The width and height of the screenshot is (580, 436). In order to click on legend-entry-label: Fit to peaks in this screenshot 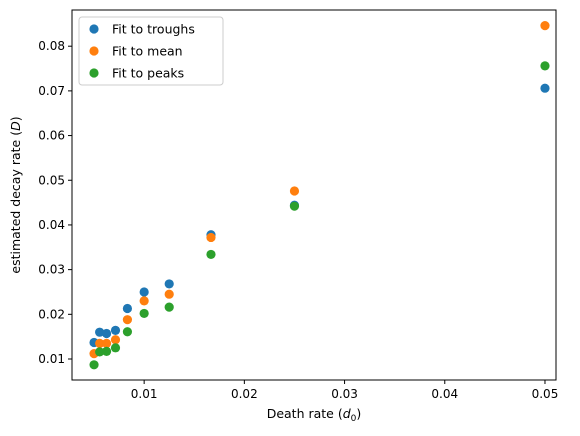, I will do `click(148, 73)`.